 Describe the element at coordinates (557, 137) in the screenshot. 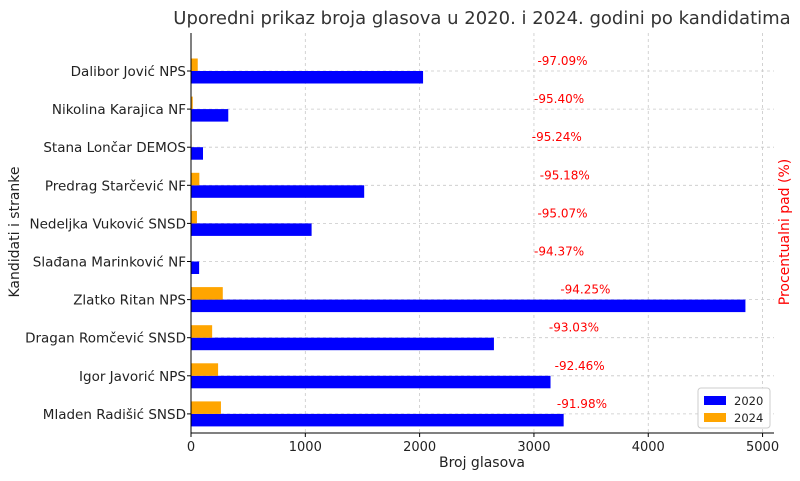

I see `percent-drop-label: -95.24%` at that location.